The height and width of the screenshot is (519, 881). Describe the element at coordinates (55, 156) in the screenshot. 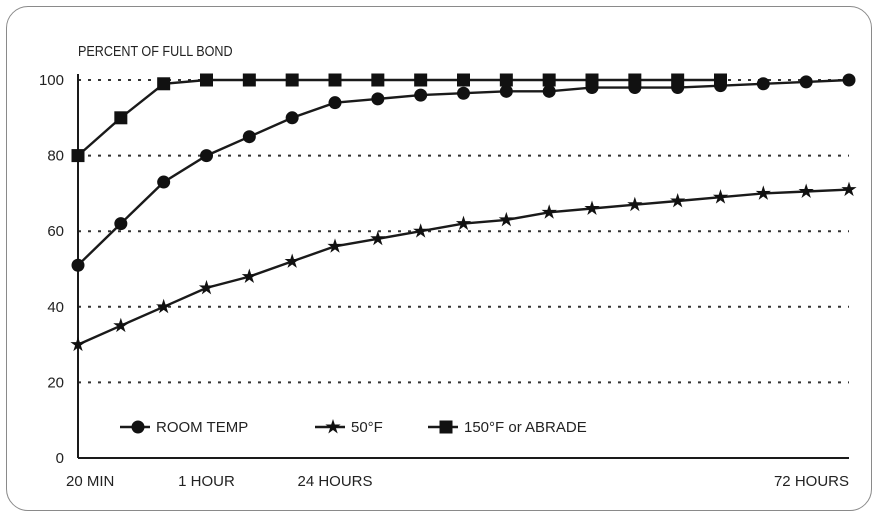

I see `y-tick-label-80: 80` at that location.